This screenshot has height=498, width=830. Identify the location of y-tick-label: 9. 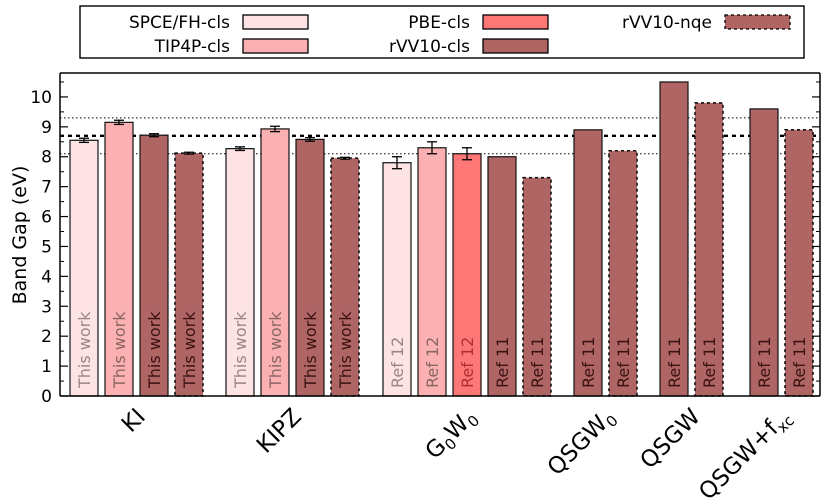
(46, 128).